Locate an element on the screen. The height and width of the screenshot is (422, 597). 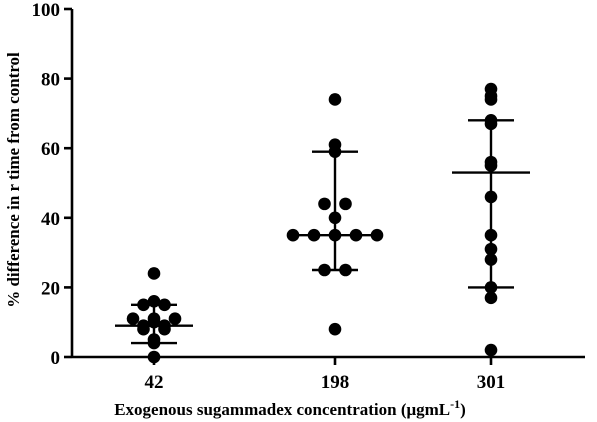
y-tick-label: 0 is located at coordinates (56, 358).